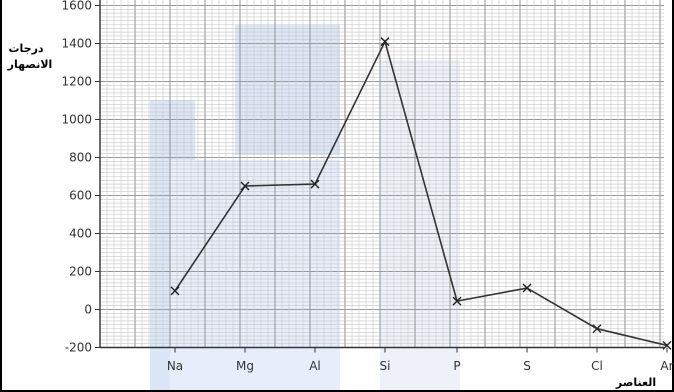 The height and width of the screenshot is (392, 674). I want to click on x-tick-labels: Na Mg Al Si P S Cl Ar, so click(420, 360).